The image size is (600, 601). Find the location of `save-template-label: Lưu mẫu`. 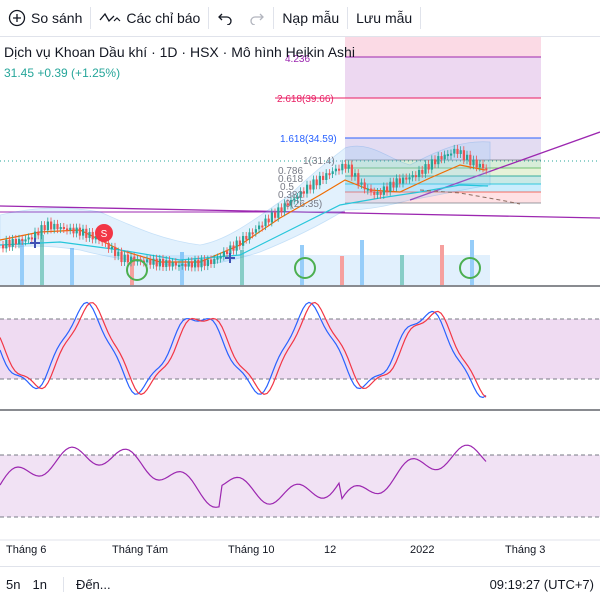

save-template-label: Lưu mẫu is located at coordinates (384, 18).